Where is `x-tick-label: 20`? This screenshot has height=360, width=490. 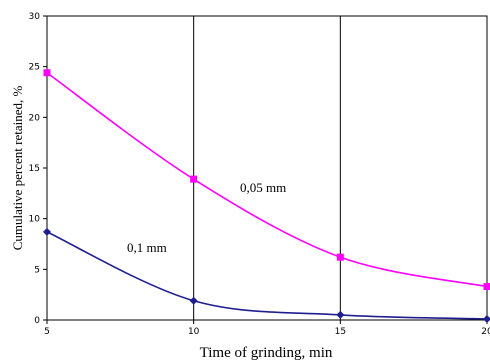 x-tick-label: 20 is located at coordinates (485, 332).